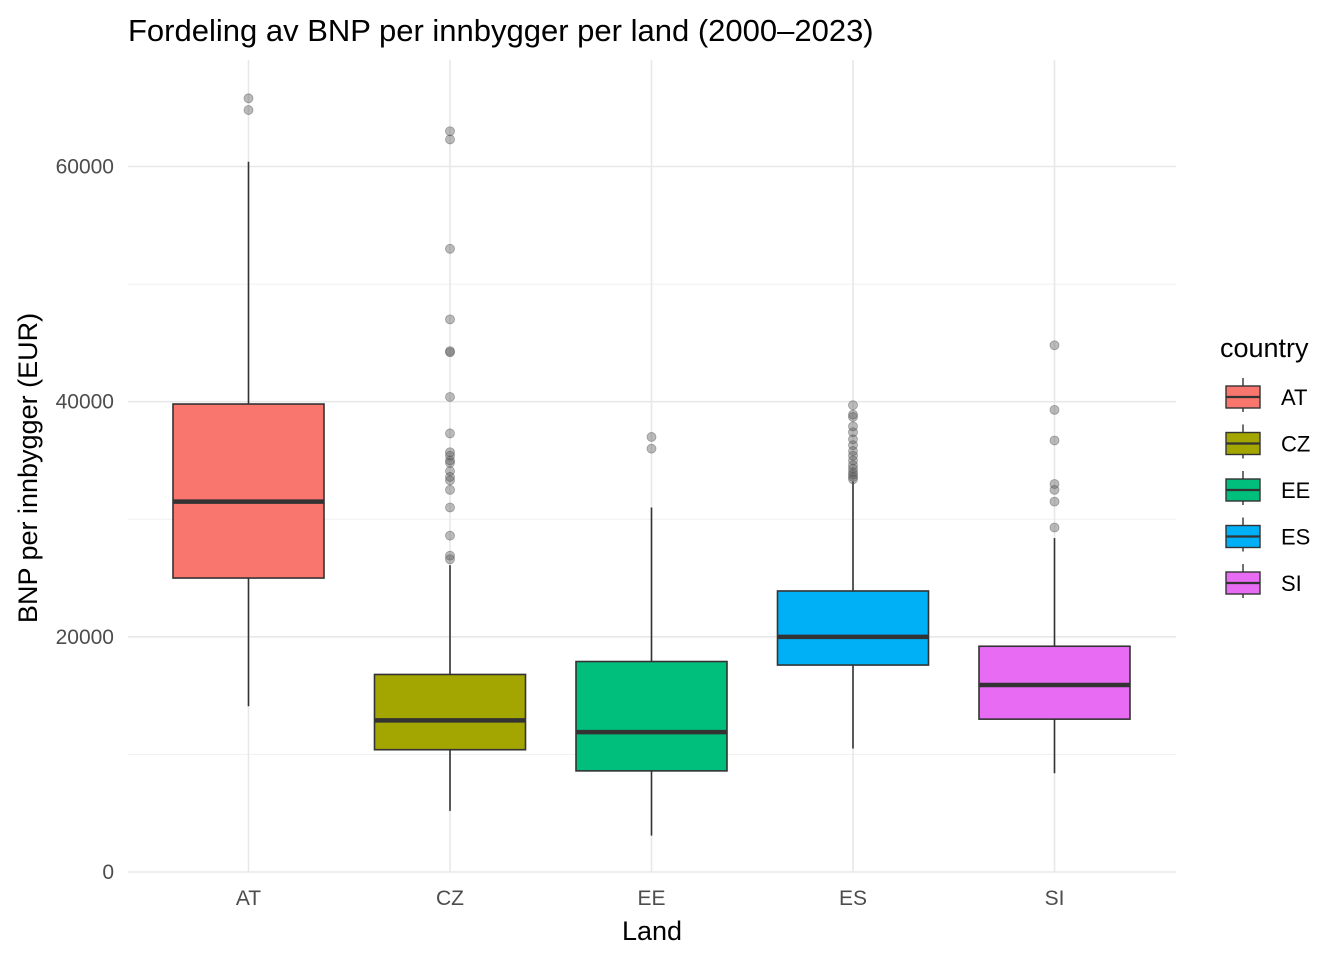  I want to click on legend-label: AT, so click(1294, 397).